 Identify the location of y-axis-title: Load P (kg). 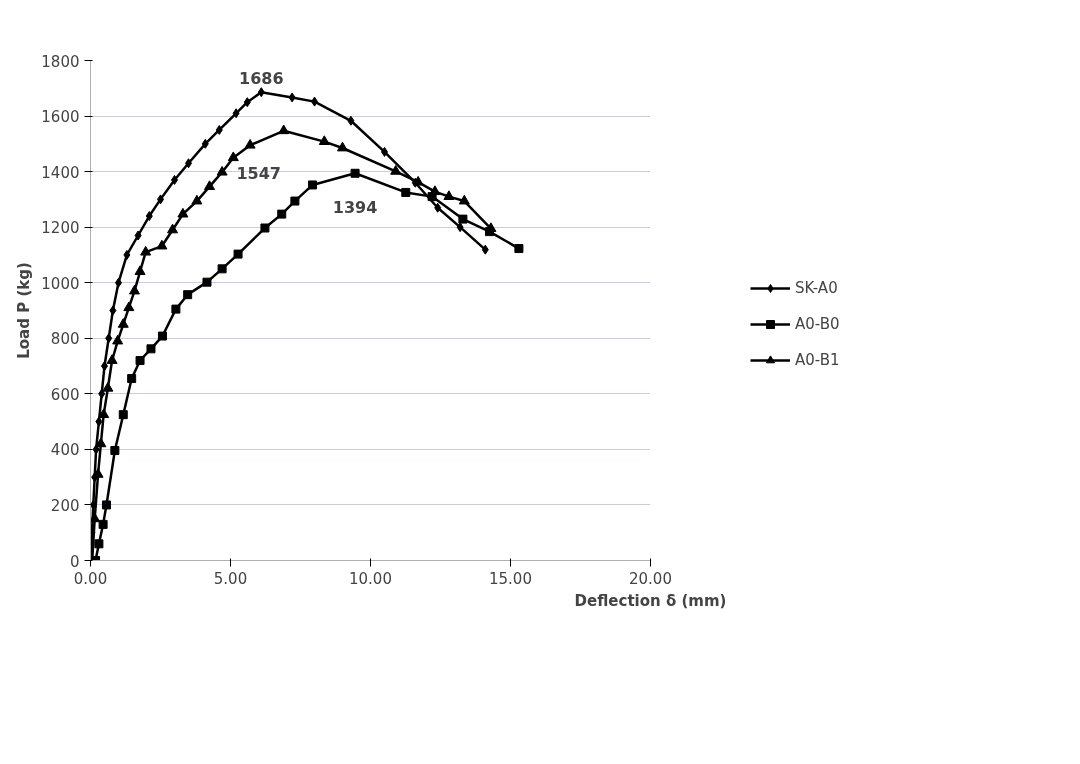
(24, 310).